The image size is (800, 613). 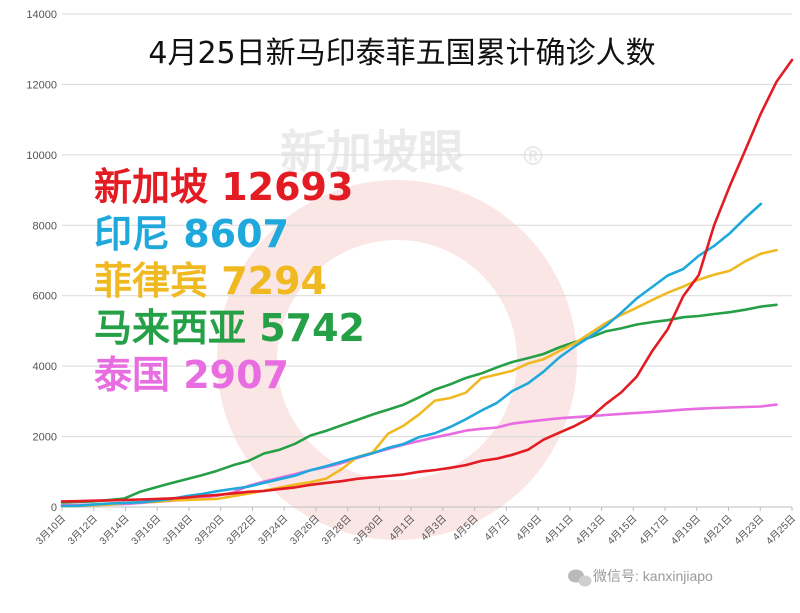 What do you see at coordinates (590, 530) in the screenshot?
I see `x-tick-label: 4月13日` at bounding box center [590, 530].